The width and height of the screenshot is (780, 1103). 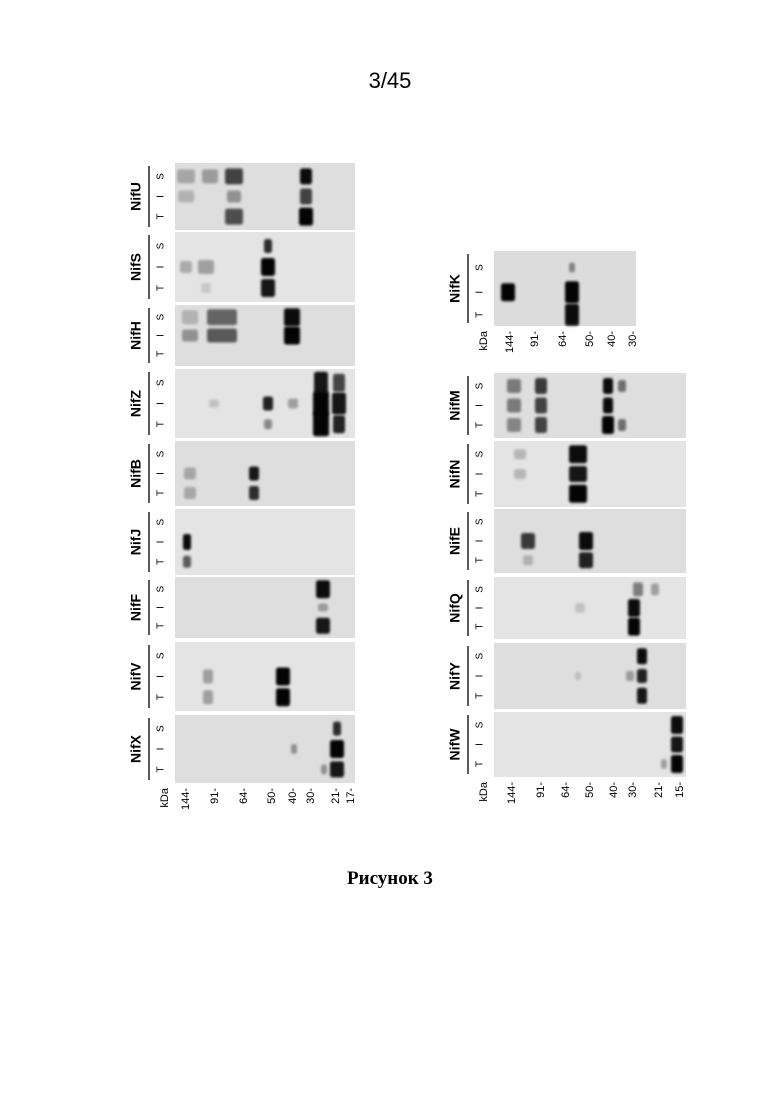 What do you see at coordinates (484, 791) in the screenshot?
I see `right-kda-label: kDa` at bounding box center [484, 791].